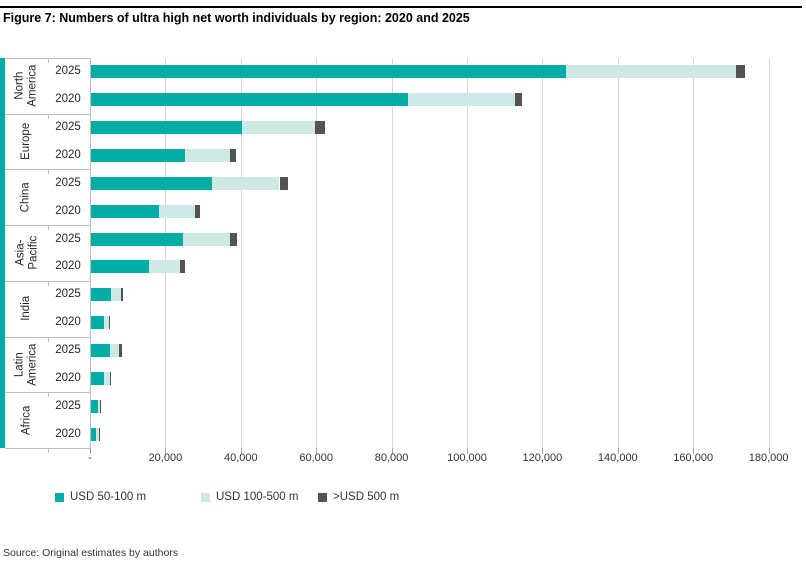 This screenshot has height=568, width=806. I want to click on region-label: India, so click(26, 309).